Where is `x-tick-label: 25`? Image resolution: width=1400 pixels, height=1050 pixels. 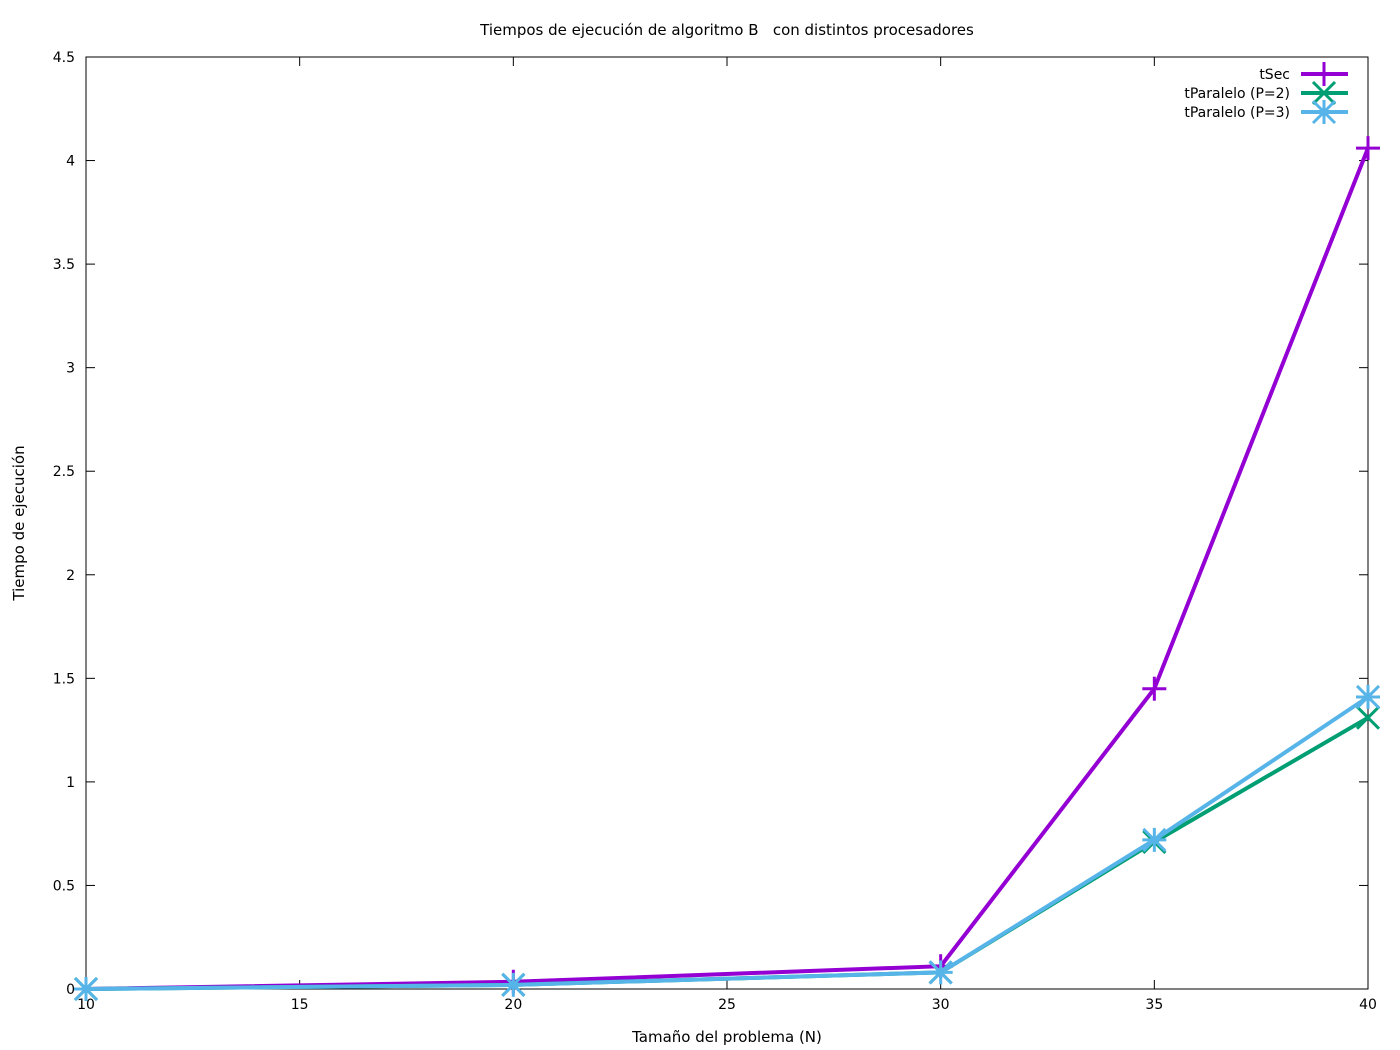 x-tick-label: 25 is located at coordinates (727, 1005).